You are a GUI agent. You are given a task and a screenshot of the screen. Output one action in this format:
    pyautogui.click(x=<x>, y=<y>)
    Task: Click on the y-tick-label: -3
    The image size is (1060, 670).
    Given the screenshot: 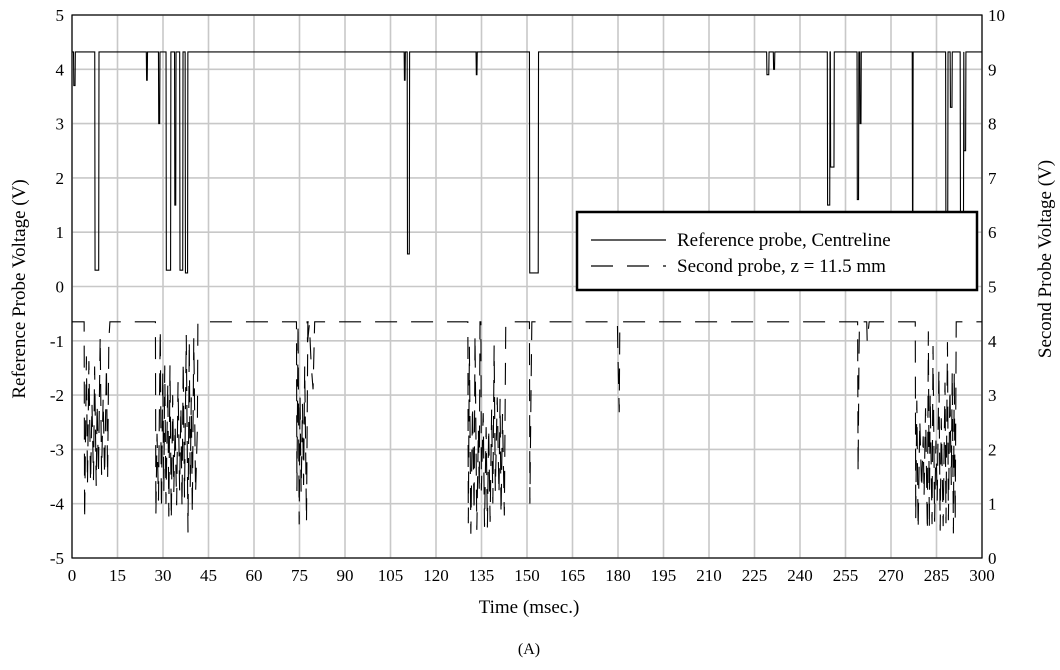 What is the action you would take?
    pyautogui.click(x=57, y=449)
    